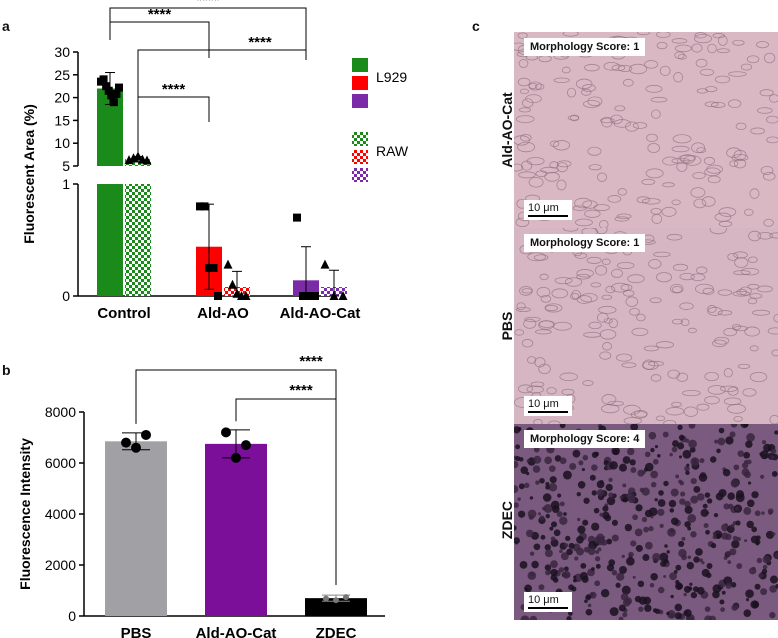  Describe the element at coordinates (208, 29) in the screenshot. I see `significance-bracket` at that location.